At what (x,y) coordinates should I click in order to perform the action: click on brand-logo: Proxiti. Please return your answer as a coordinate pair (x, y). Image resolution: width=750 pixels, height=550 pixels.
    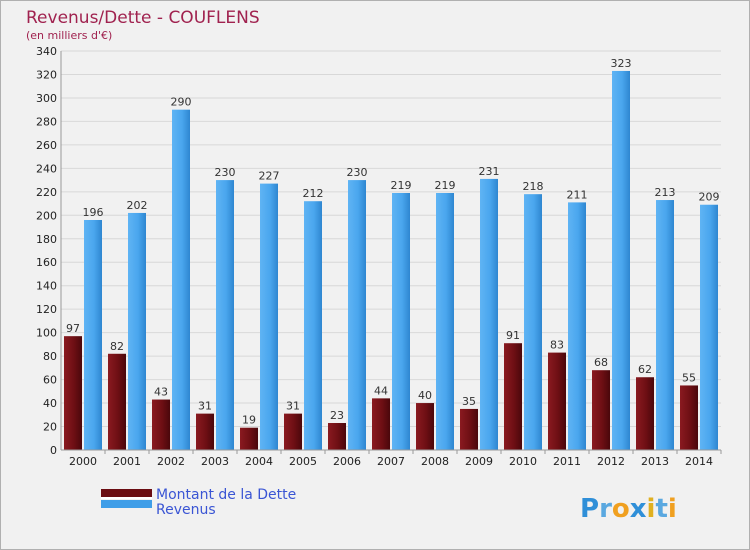
    Looking at the image, I should click on (628, 509).